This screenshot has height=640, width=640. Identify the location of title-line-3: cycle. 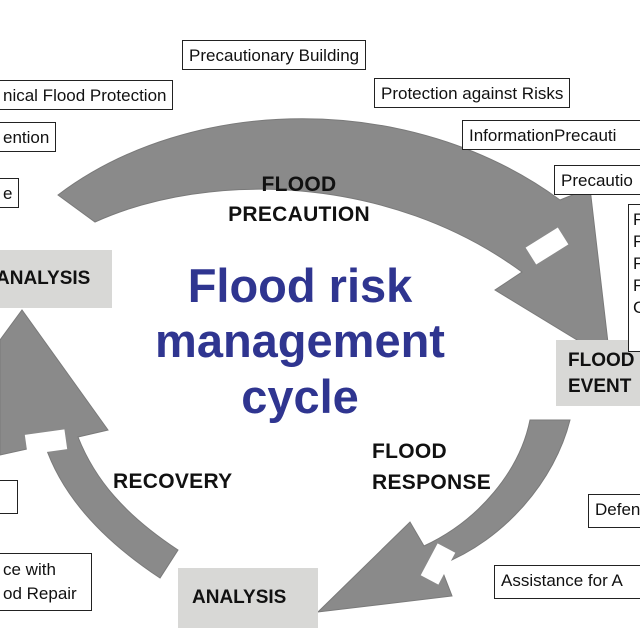
(300, 396).